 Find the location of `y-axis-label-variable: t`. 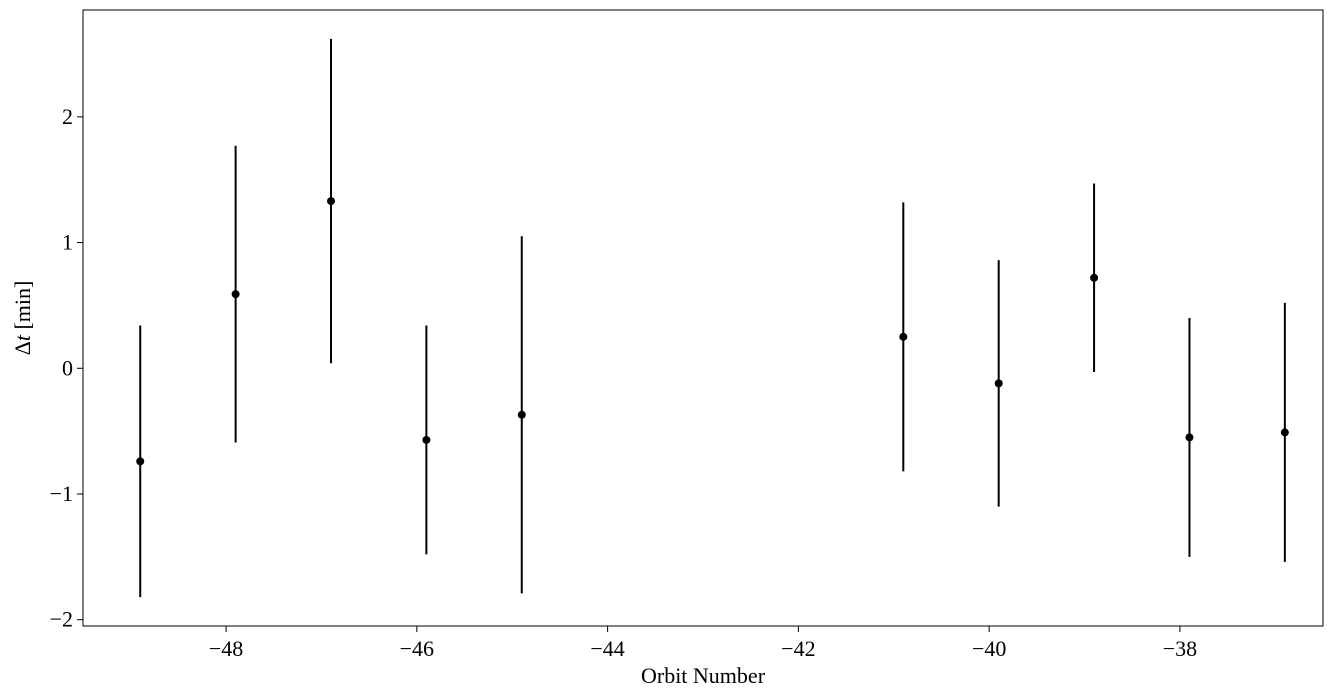

y-axis-label-variable: t is located at coordinates (22, 337).